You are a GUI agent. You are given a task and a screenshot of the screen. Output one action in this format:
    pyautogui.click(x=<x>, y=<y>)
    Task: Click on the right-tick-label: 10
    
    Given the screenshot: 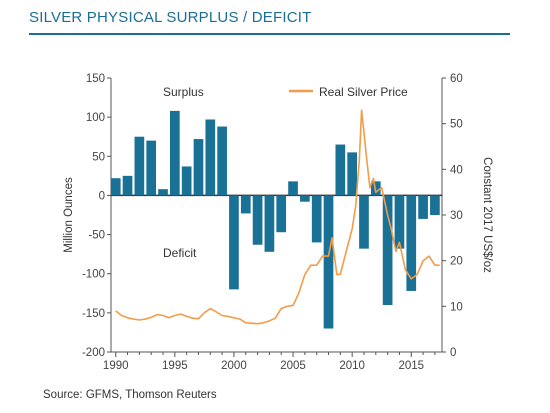 What is the action you would take?
    pyautogui.click(x=456, y=307)
    